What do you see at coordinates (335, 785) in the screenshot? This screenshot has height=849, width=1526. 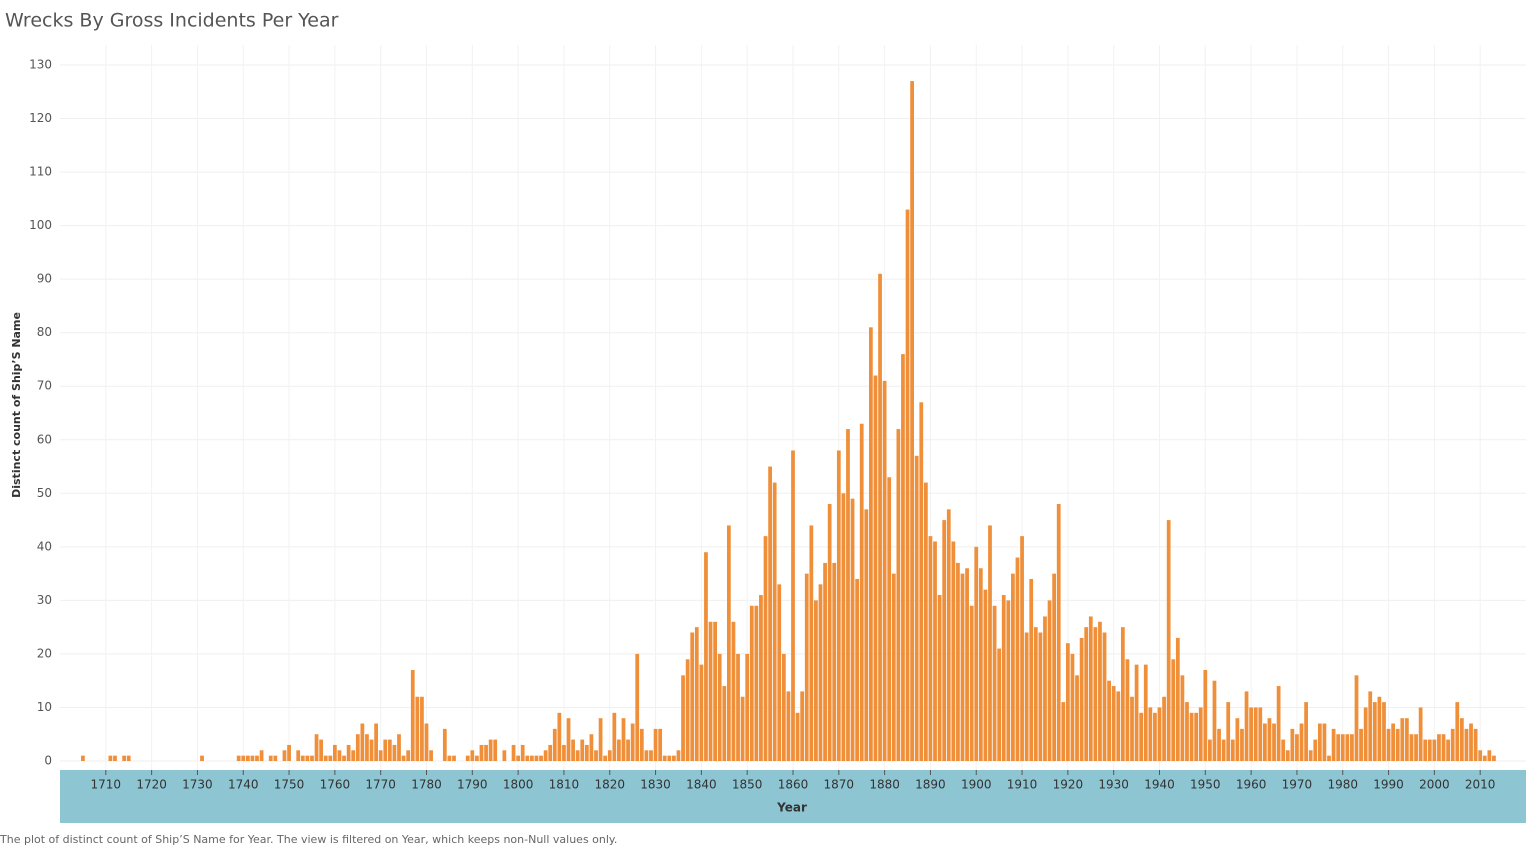 I see `x-tick-label: 1760` at bounding box center [335, 785].